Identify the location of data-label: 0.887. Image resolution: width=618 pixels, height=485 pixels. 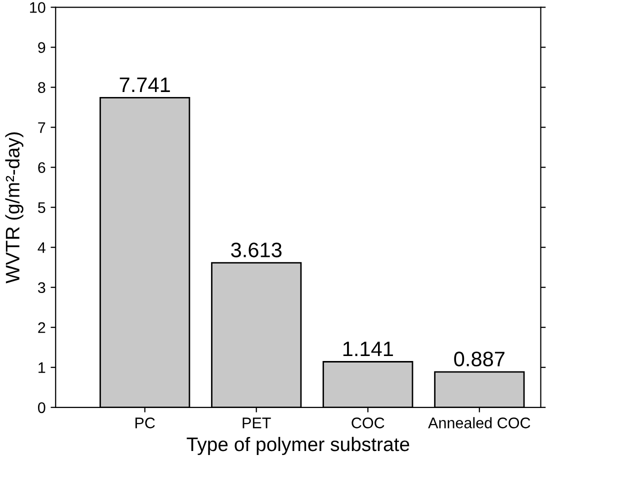
(479, 359).